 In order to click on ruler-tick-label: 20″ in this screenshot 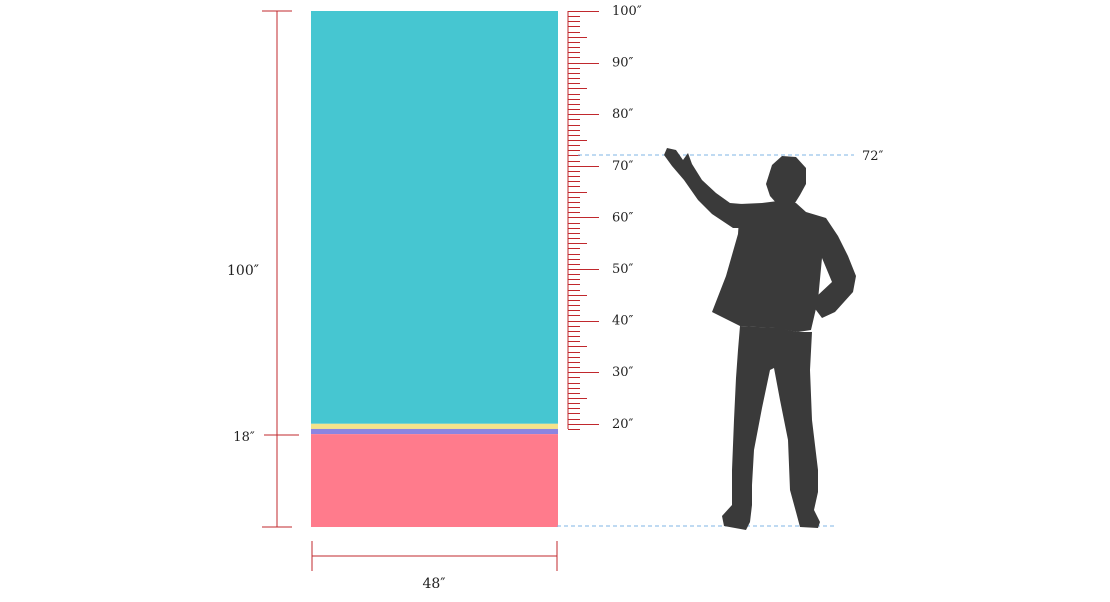, I will do `click(623, 424)`.